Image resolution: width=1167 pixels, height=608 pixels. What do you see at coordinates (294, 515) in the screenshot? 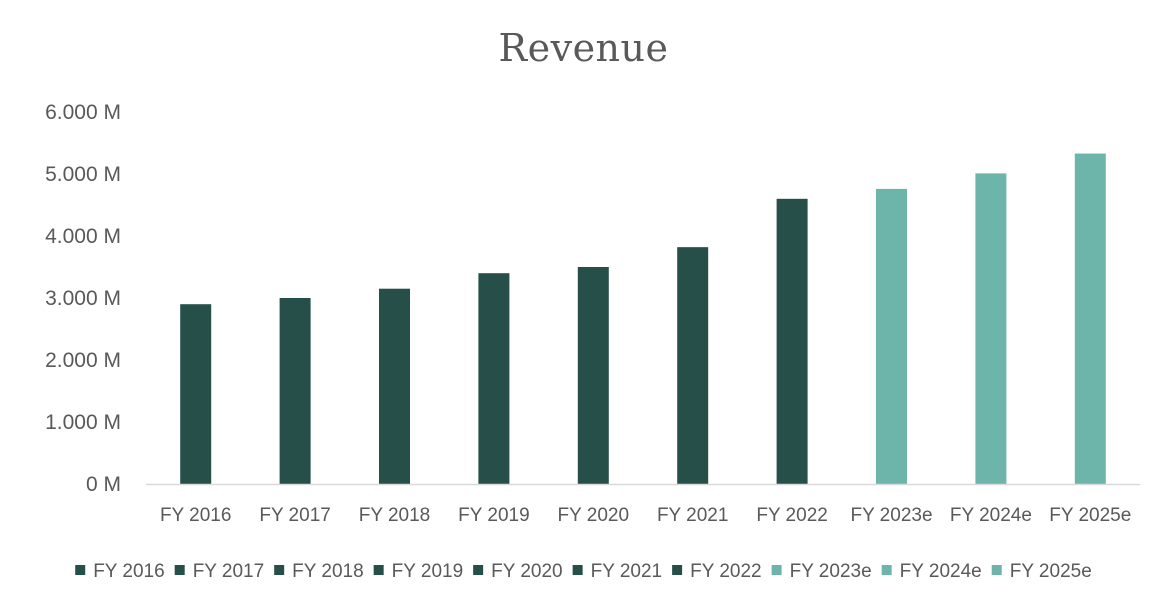
I see `x-tick-label: FY 2017` at bounding box center [294, 515].